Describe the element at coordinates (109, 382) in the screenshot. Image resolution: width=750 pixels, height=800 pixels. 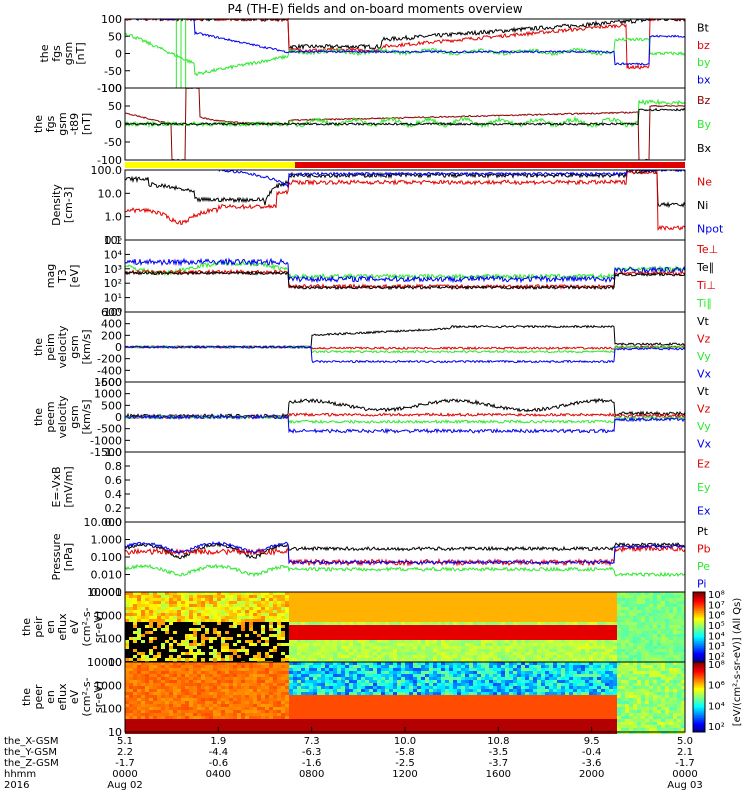
I see `y-tick-label: -600` at that location.